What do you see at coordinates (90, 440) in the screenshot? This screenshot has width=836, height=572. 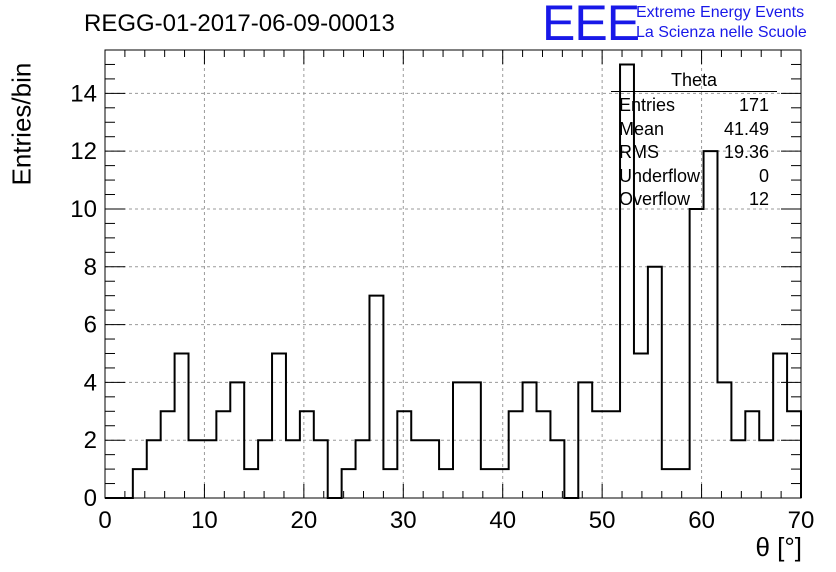 I see `y-tick-label: 2` at bounding box center [90, 440].